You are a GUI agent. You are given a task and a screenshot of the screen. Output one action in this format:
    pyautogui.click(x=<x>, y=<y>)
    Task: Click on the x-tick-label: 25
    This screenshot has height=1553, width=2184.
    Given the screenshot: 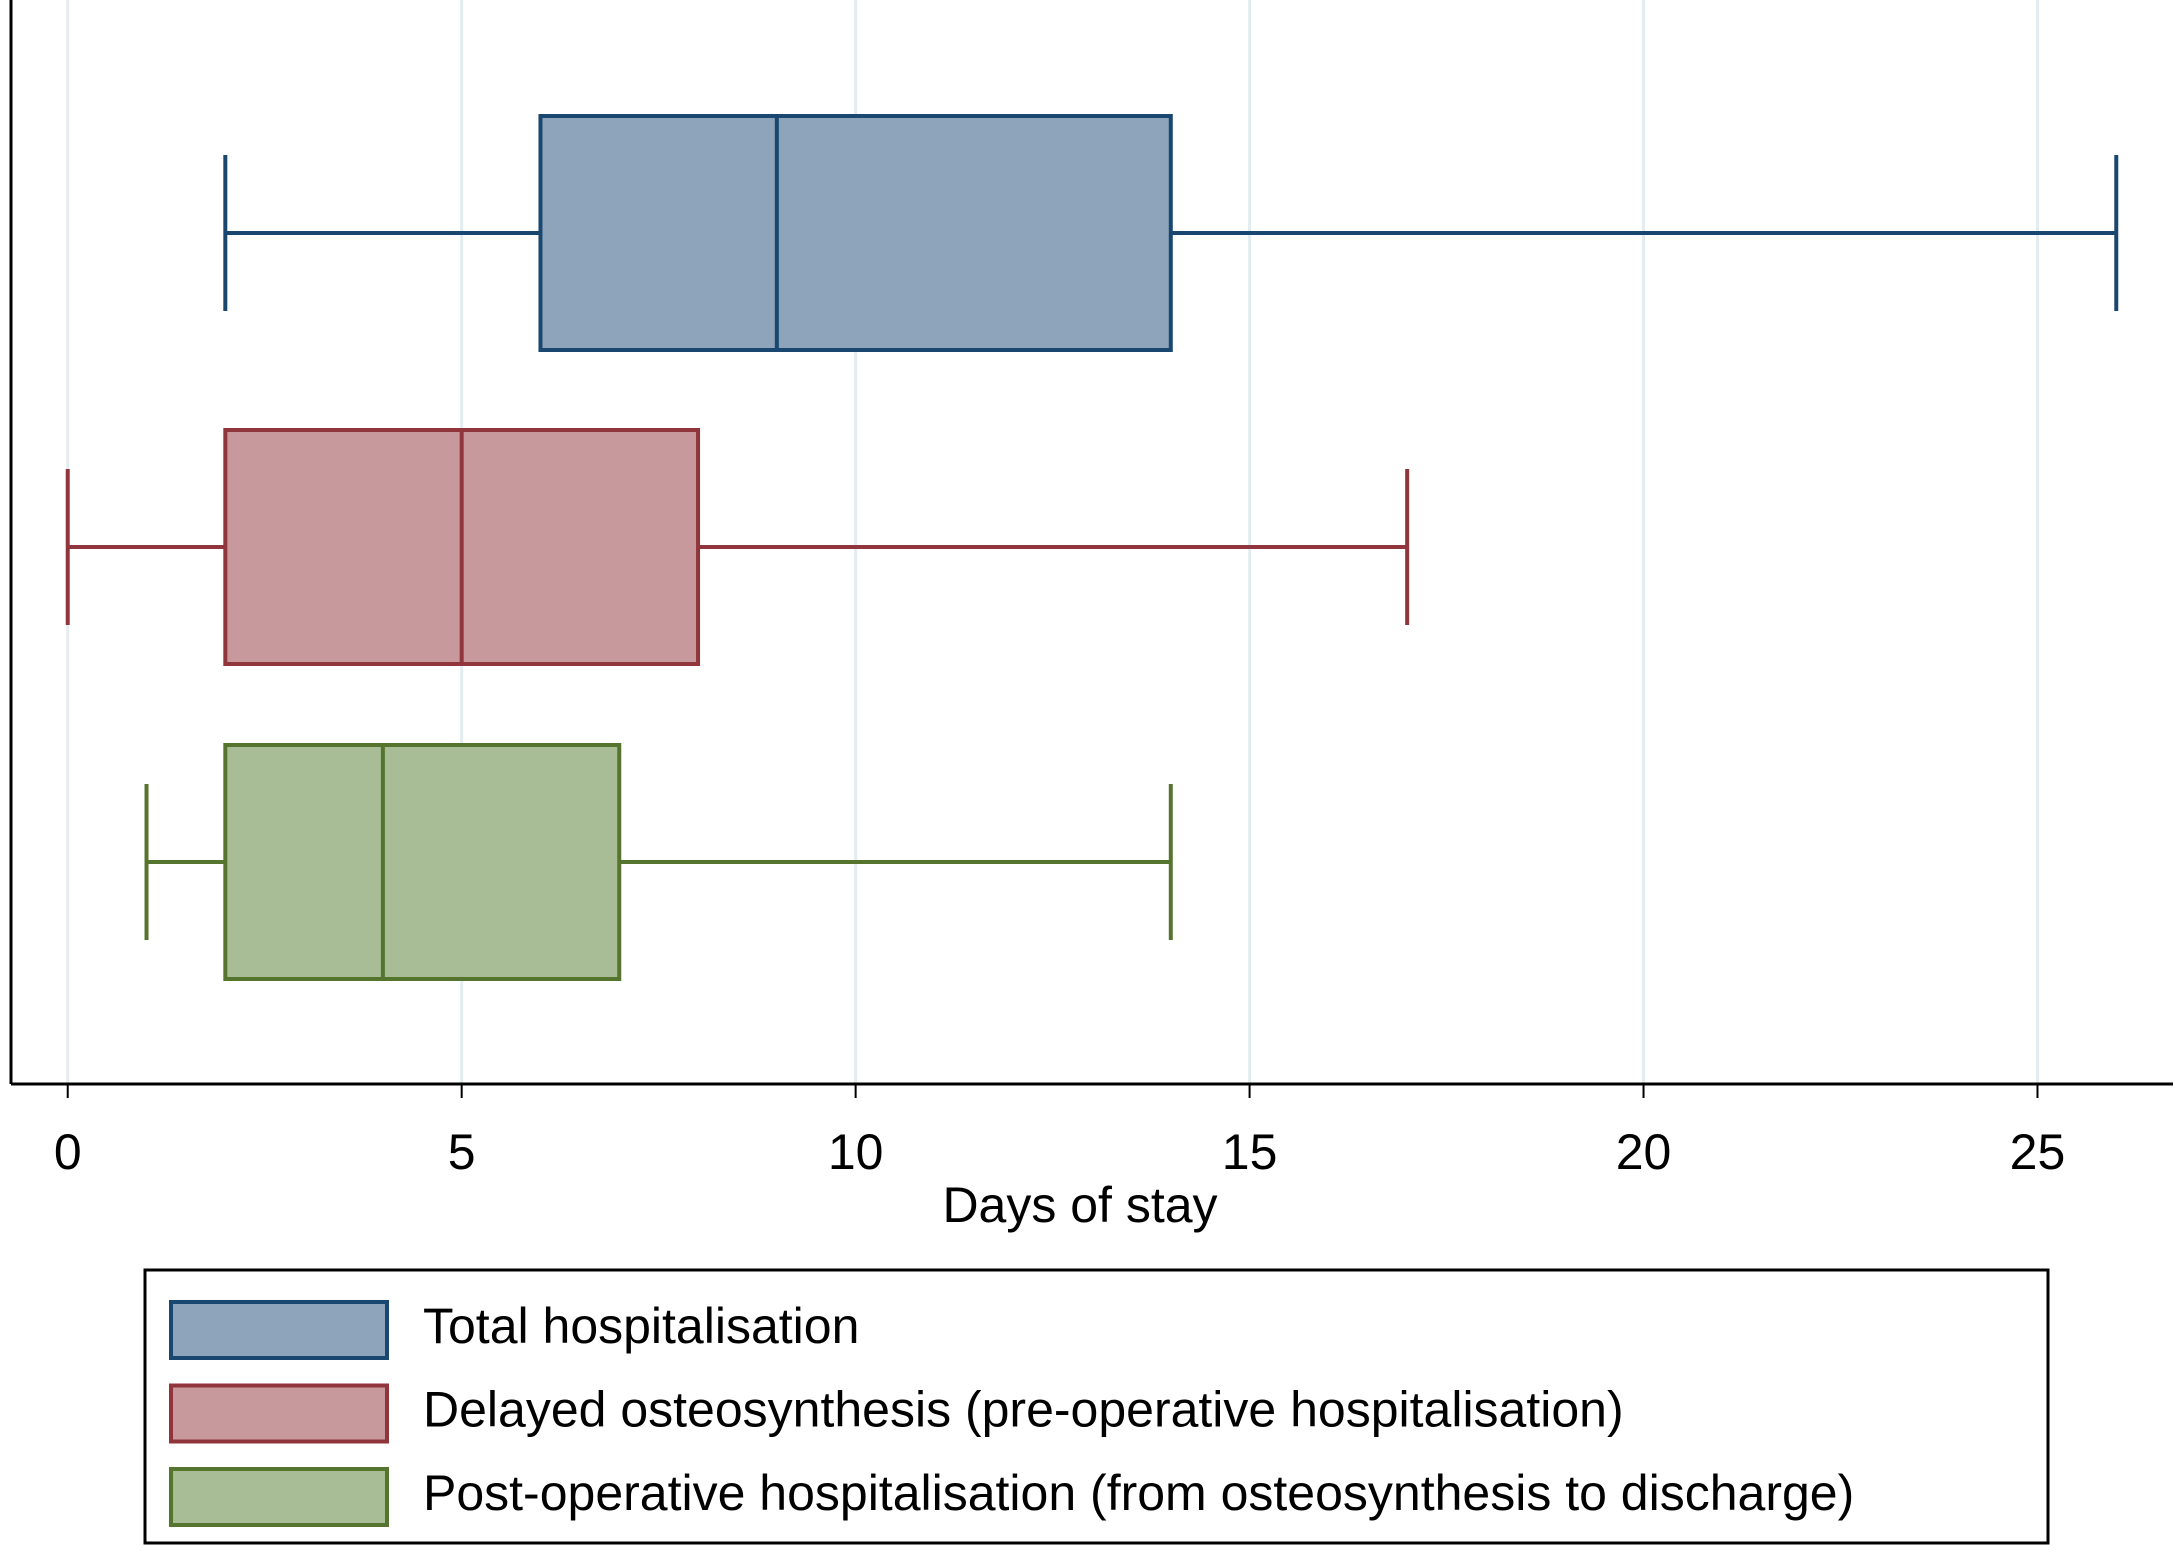 What is the action you would take?
    pyautogui.click(x=2038, y=1152)
    